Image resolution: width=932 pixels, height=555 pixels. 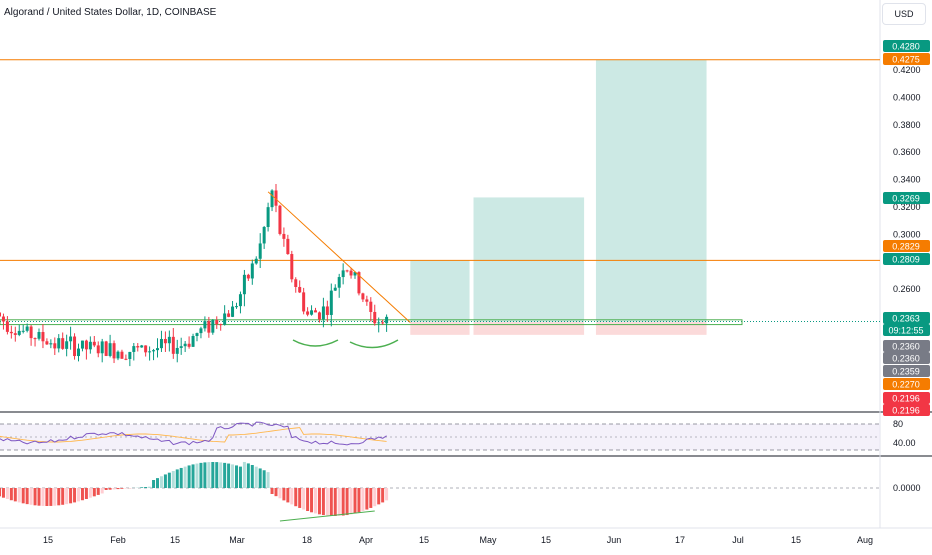 What do you see at coordinates (906, 372) in the screenshot?
I see `price-badge-label: 0.2359` at bounding box center [906, 372].